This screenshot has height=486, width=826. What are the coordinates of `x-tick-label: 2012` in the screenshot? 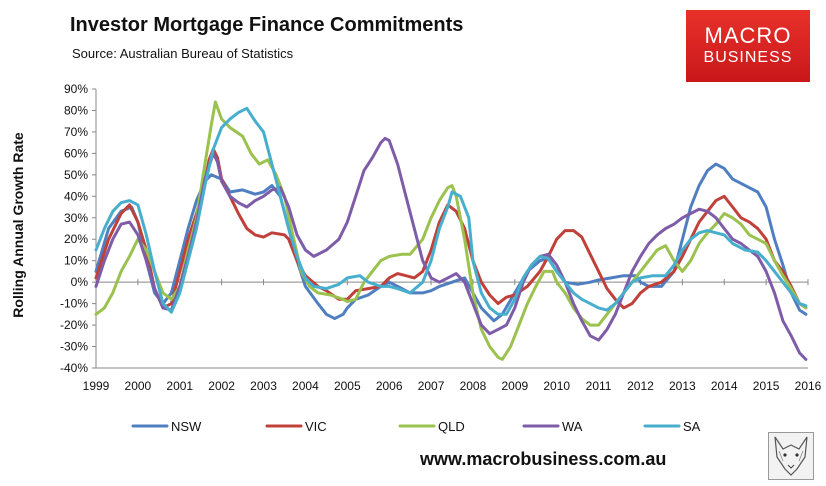 It's located at (640, 386).